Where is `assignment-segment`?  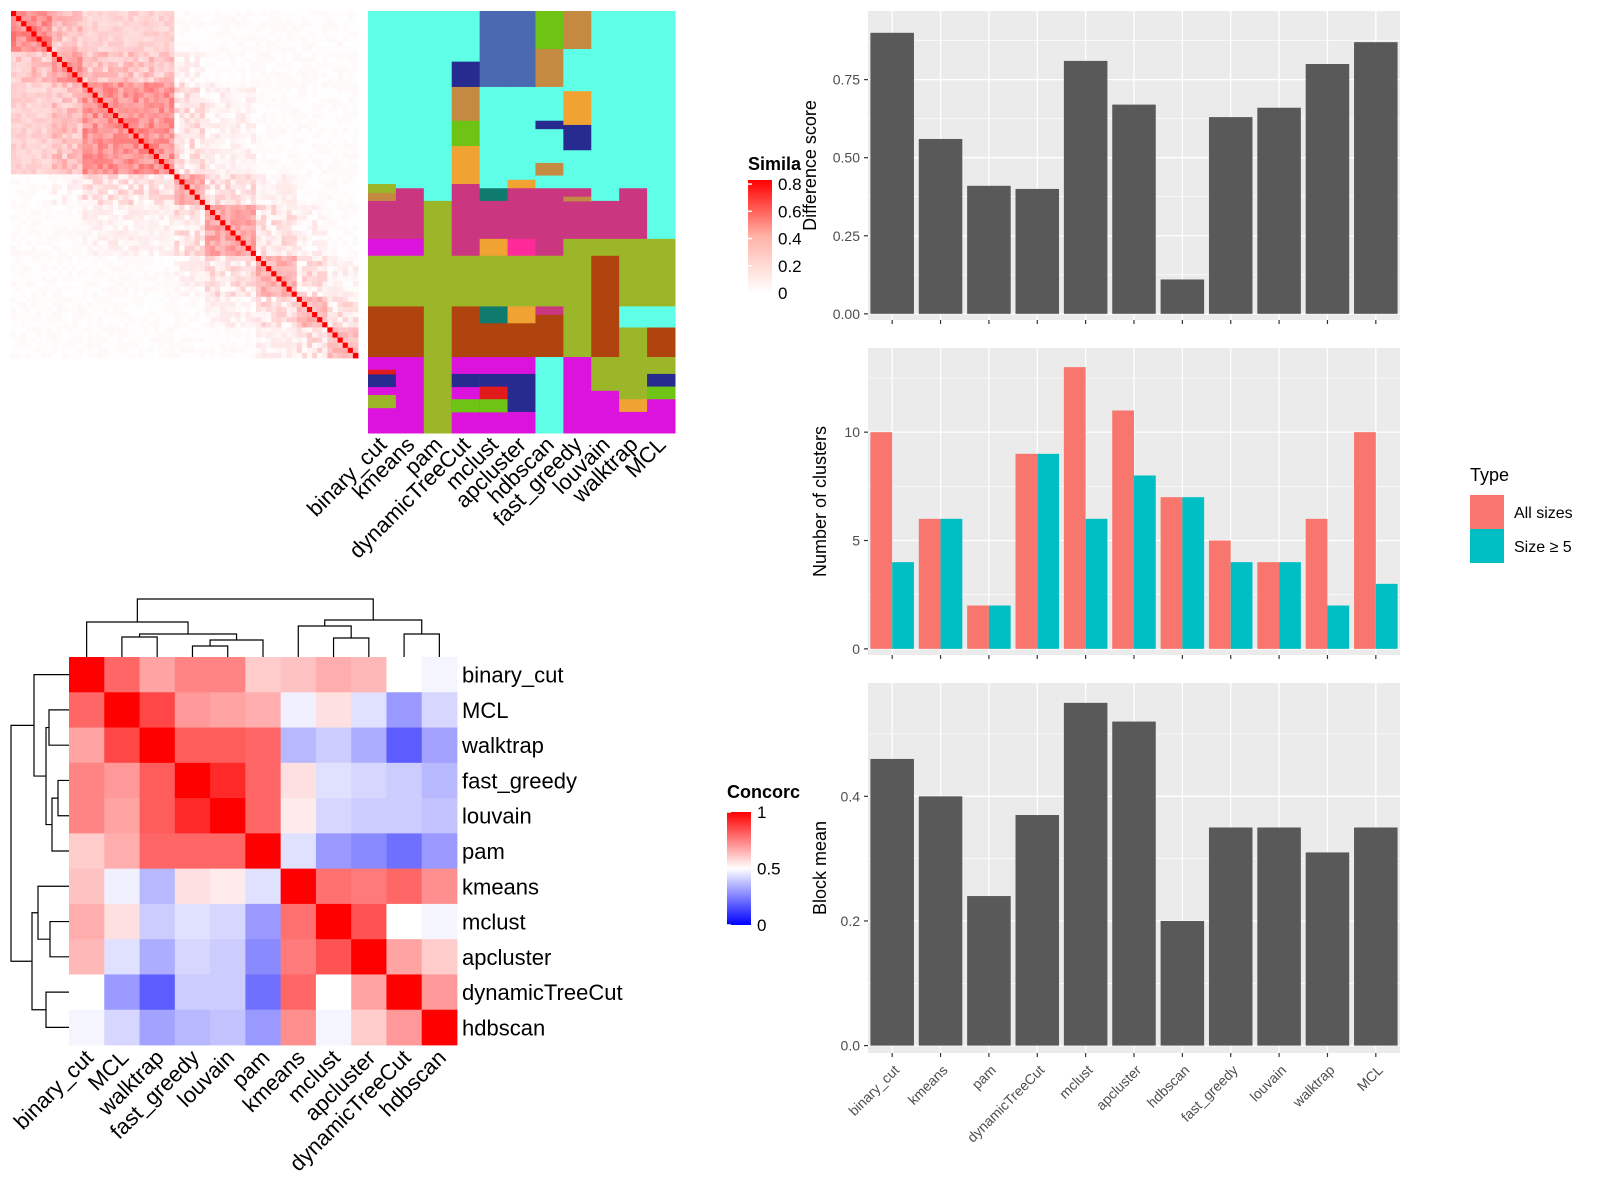 assignment-segment is located at coordinates (382, 372).